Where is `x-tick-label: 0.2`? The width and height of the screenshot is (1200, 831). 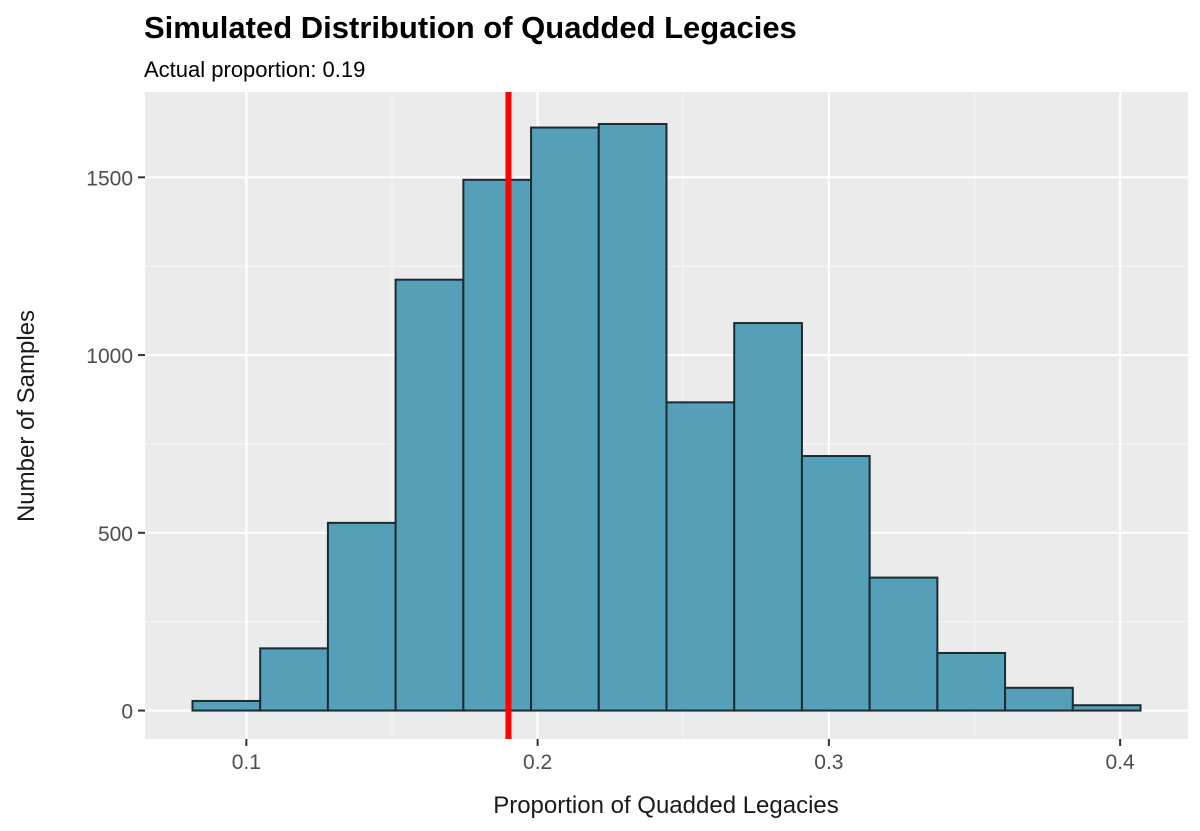 x-tick-label: 0.2 is located at coordinates (537, 762).